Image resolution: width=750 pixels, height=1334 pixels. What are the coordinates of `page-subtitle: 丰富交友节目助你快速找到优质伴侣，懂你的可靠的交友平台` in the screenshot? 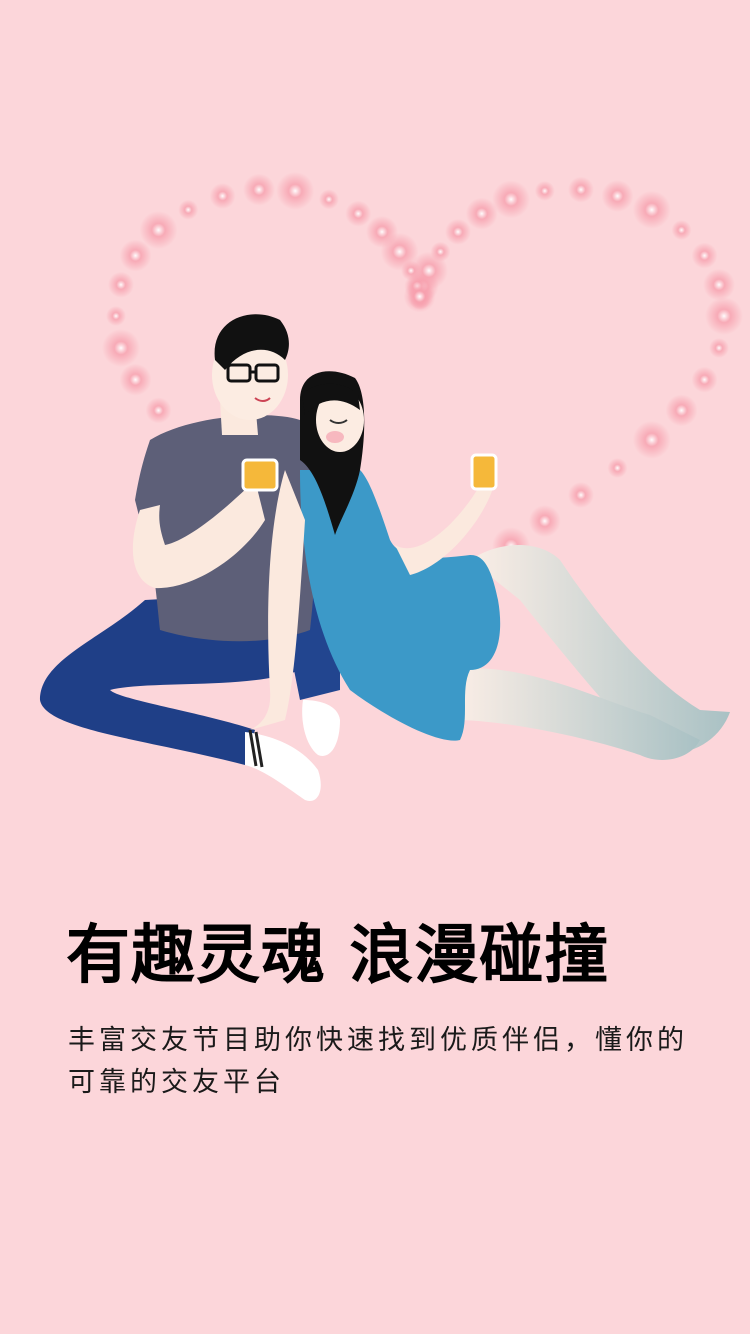 It's located at (378, 1061).